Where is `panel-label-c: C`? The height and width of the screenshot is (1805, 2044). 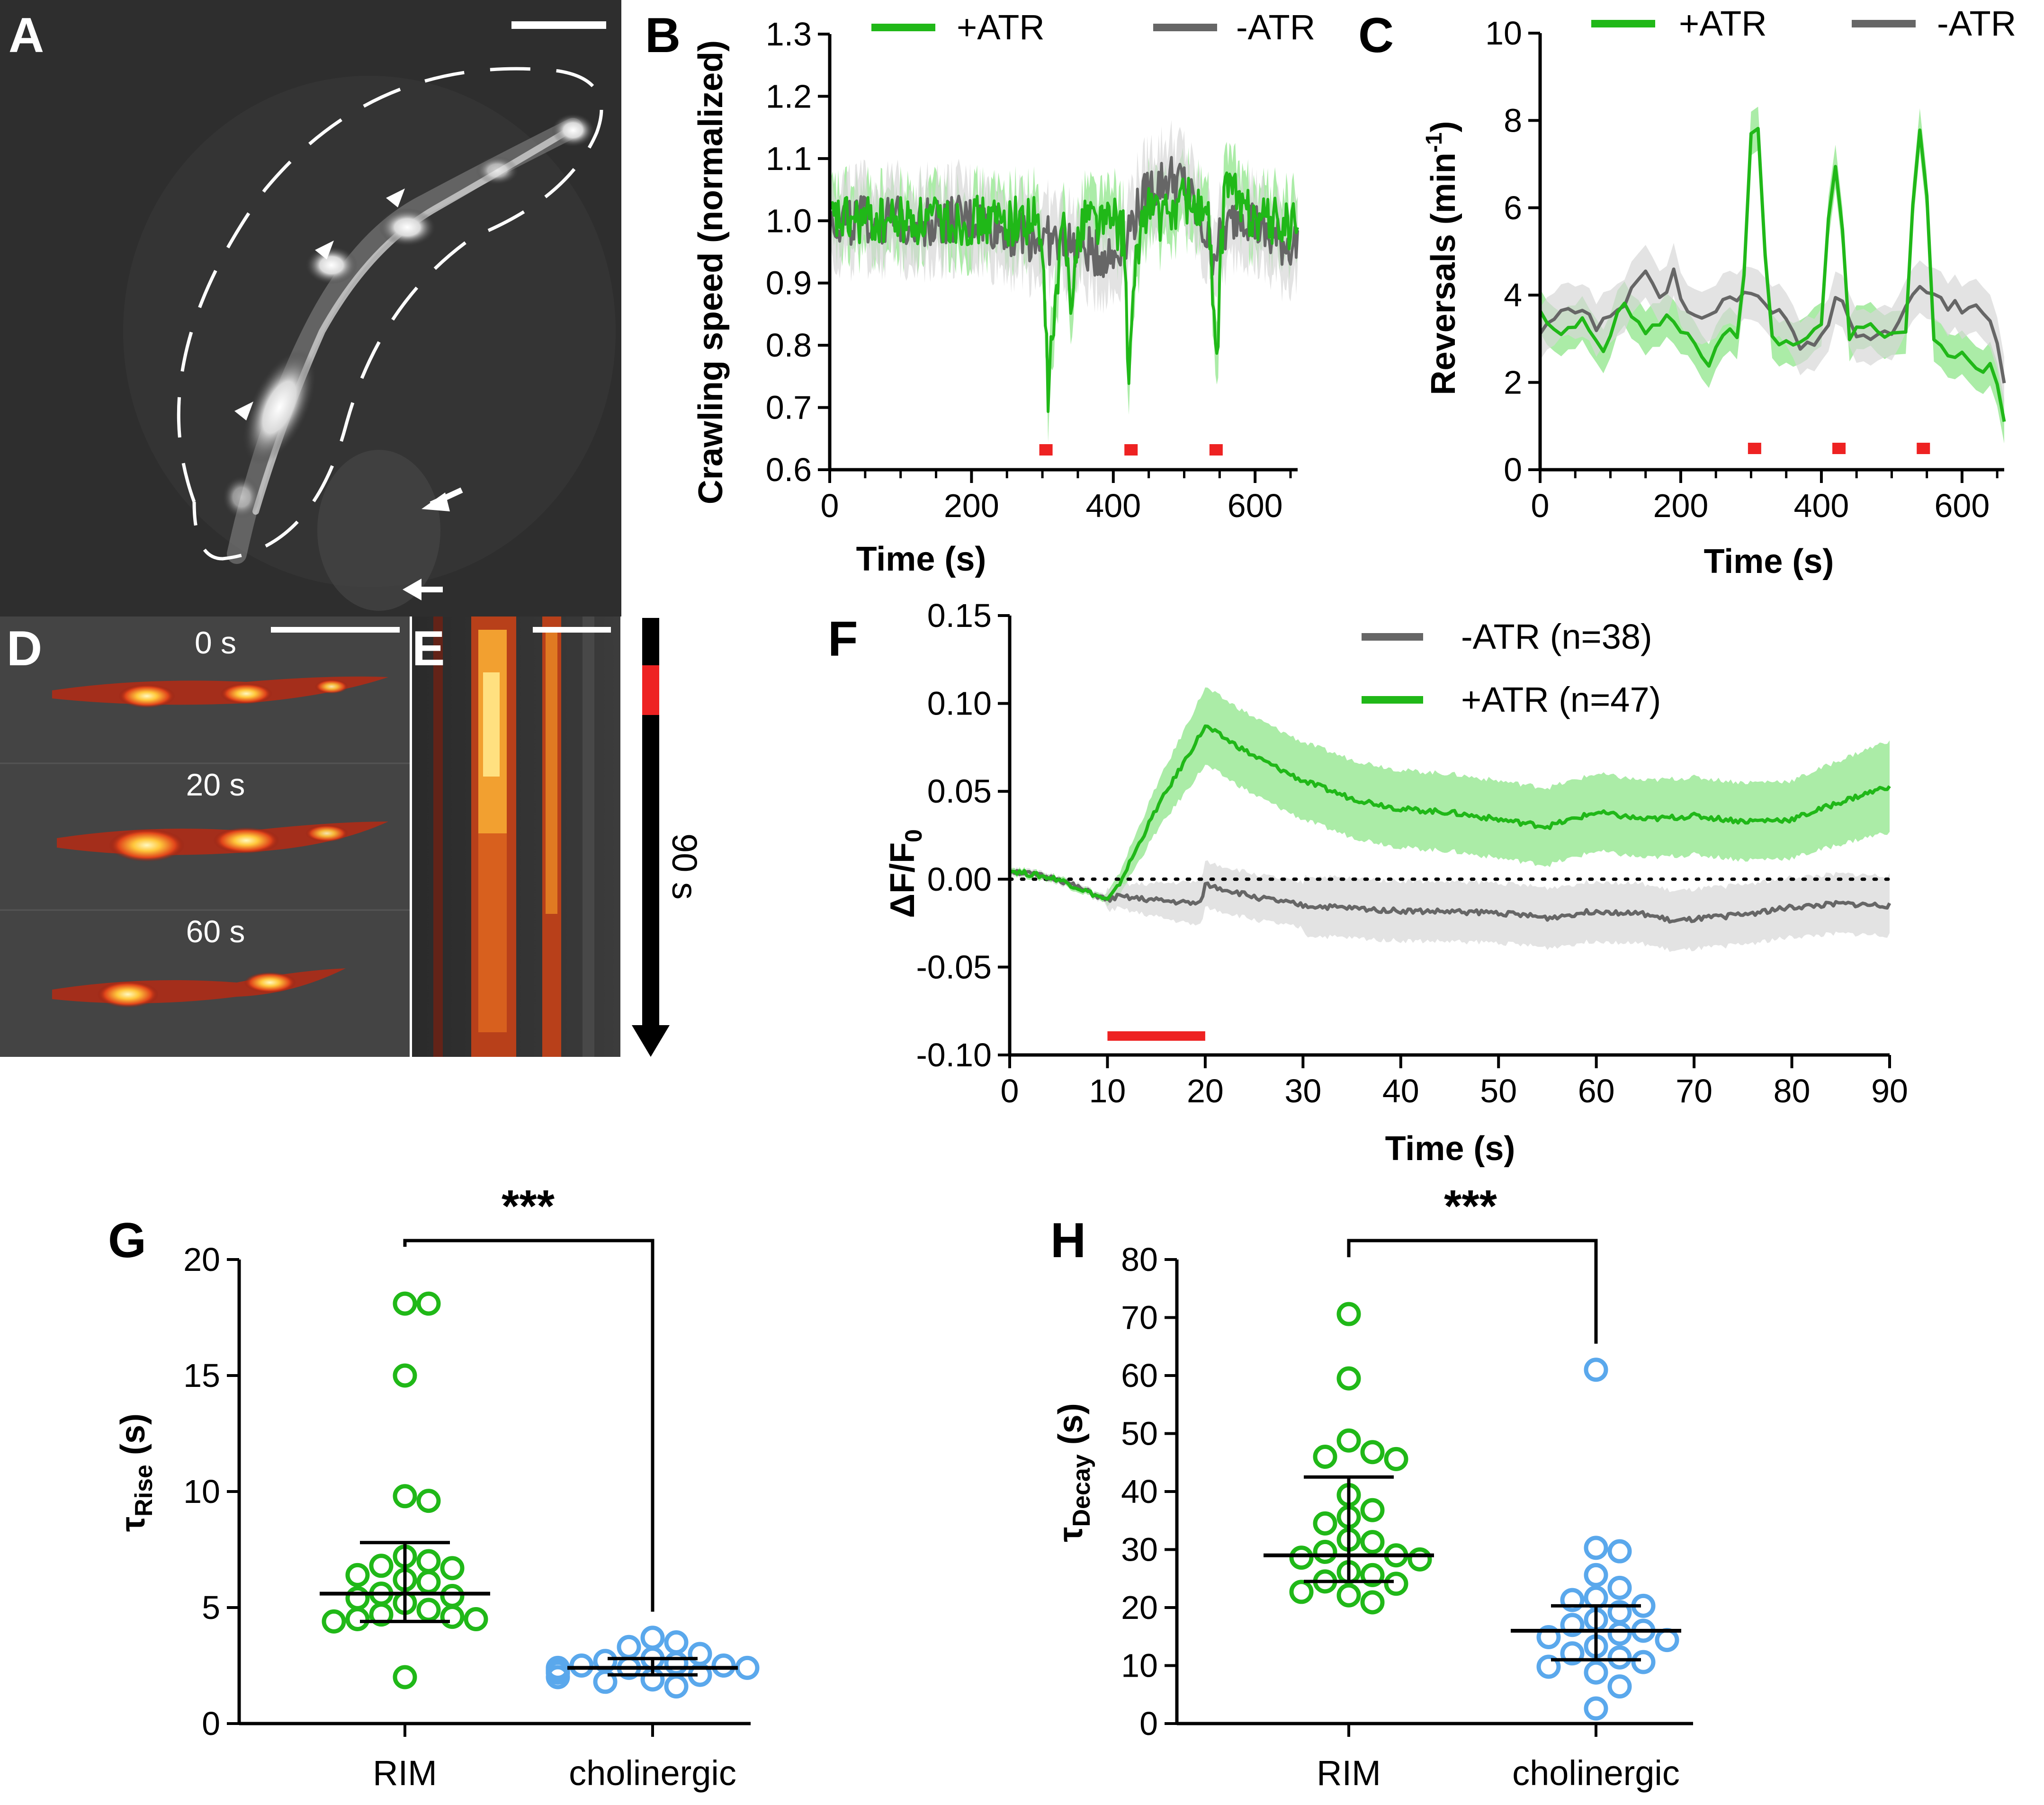
panel-label-c: C is located at coordinates (1376, 35).